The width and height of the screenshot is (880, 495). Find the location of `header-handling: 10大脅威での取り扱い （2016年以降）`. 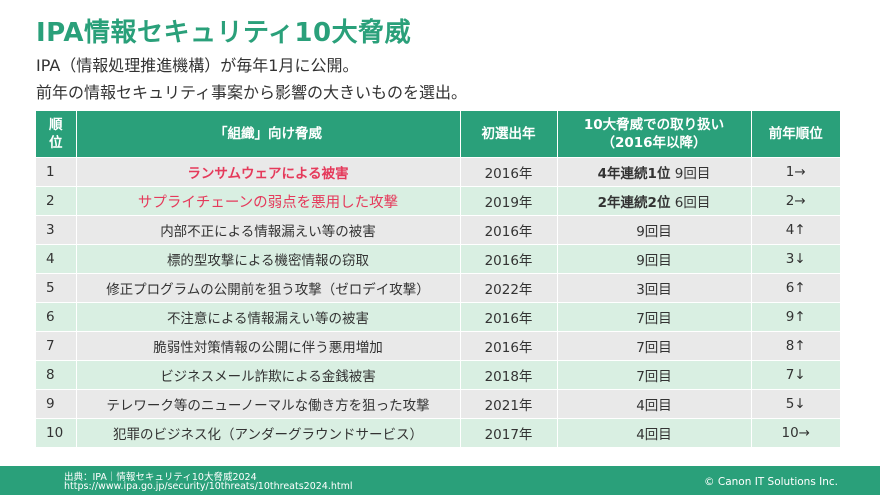

header-handling: 10大脅威での取り扱い （2016年以降） is located at coordinates (654, 134).